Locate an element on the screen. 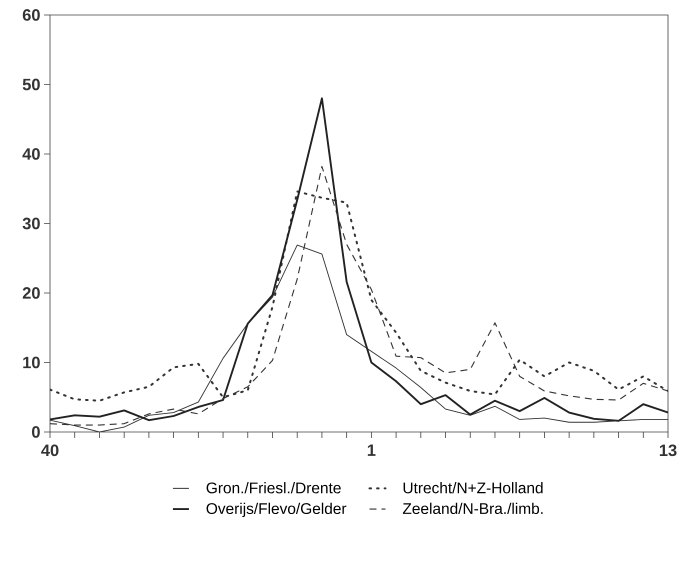  y-tick-label: 0 is located at coordinates (36, 432).